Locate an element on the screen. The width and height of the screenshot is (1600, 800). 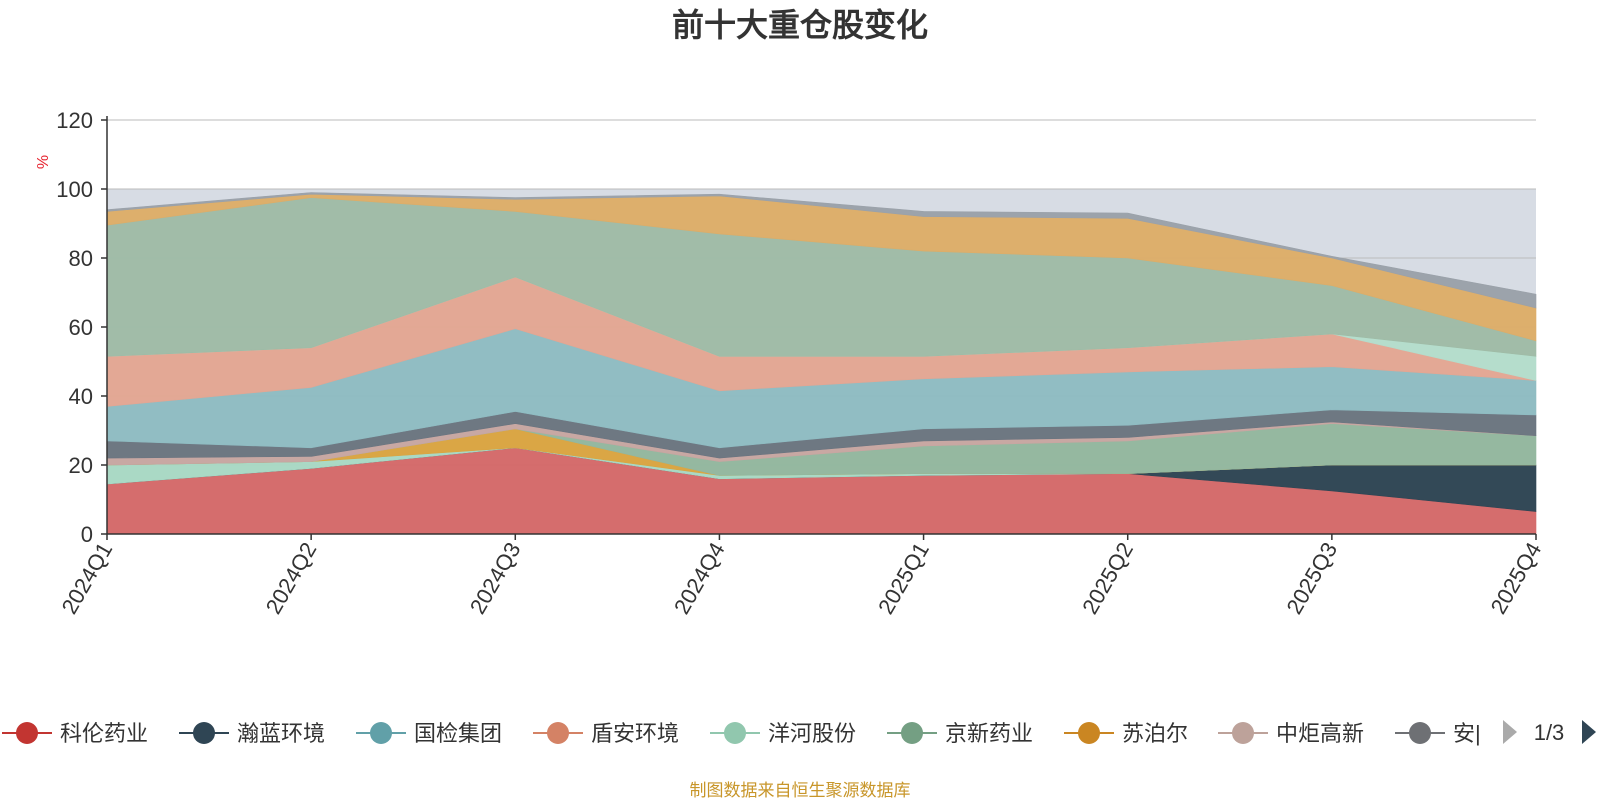
legend-item: 国检集团 is located at coordinates (429, 733).